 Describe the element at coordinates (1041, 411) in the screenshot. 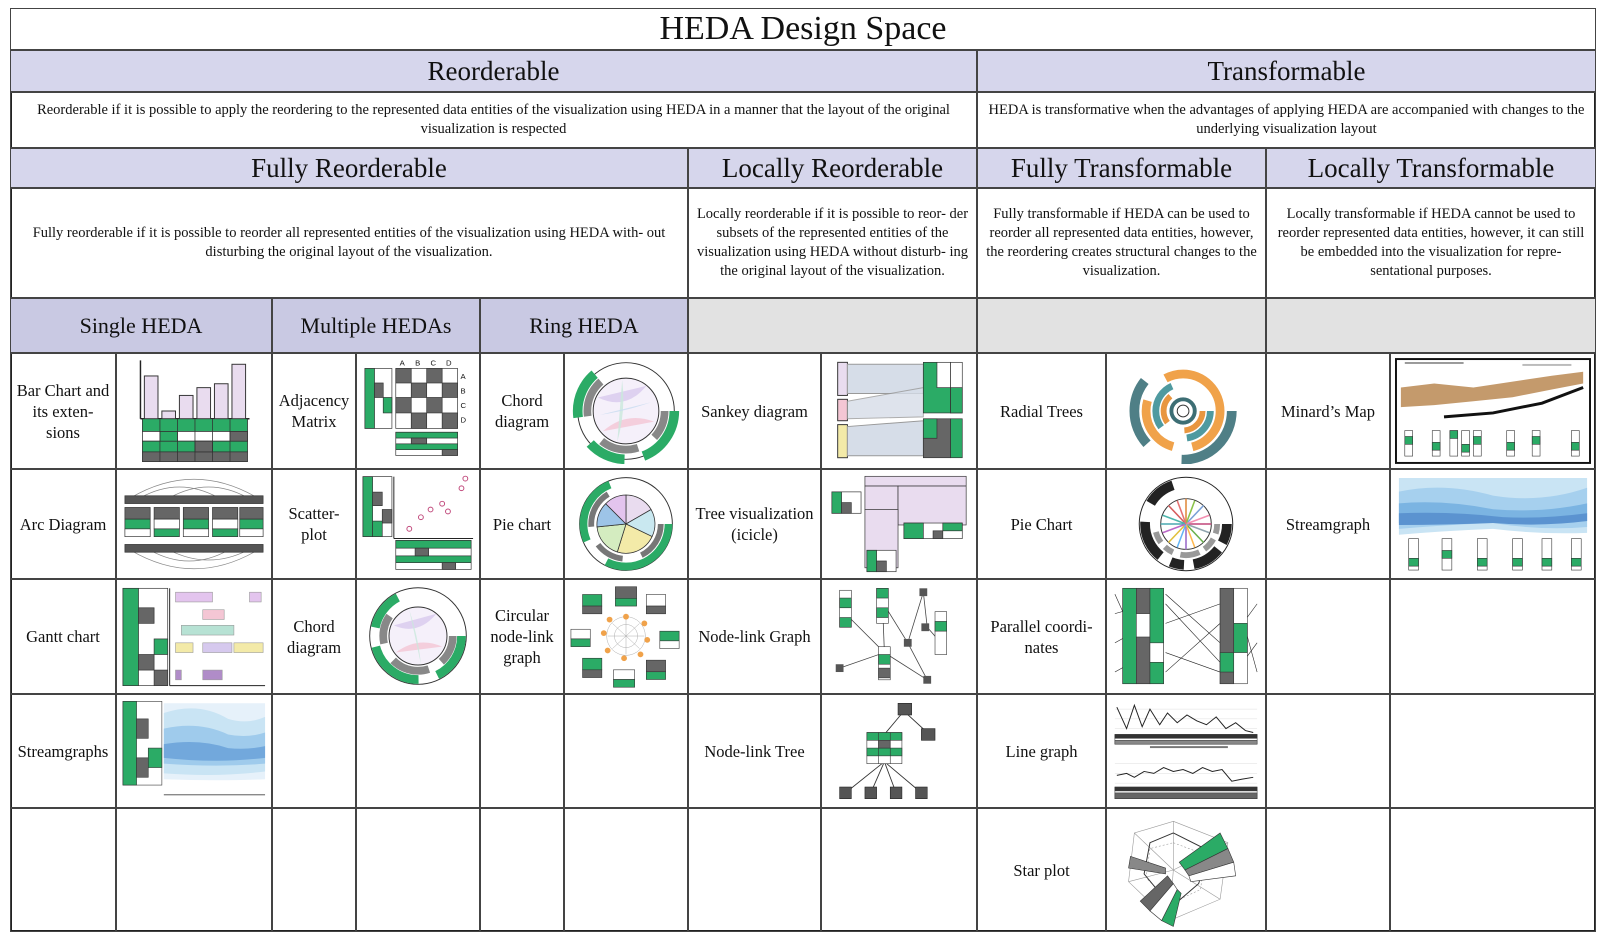

I see `fully-transformable-label: Radial Trees` at that location.